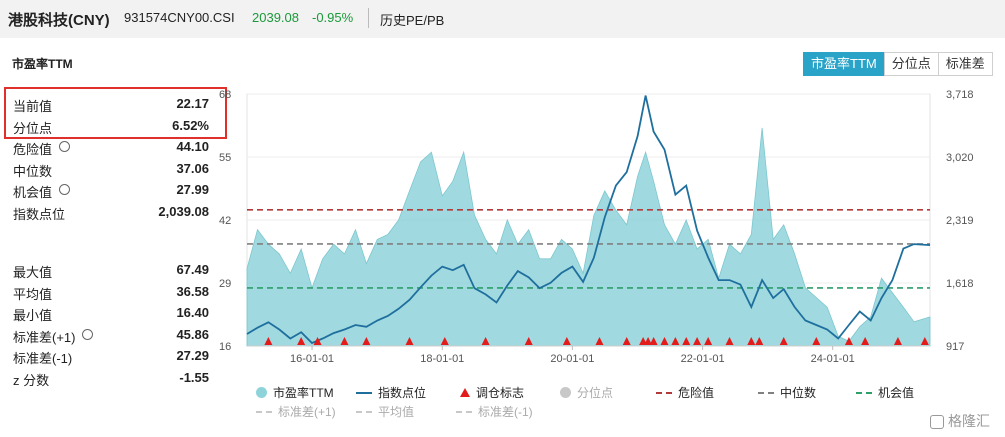 This screenshot has height=437, width=1005. I want to click on legend-label: 机会值, so click(896, 393).